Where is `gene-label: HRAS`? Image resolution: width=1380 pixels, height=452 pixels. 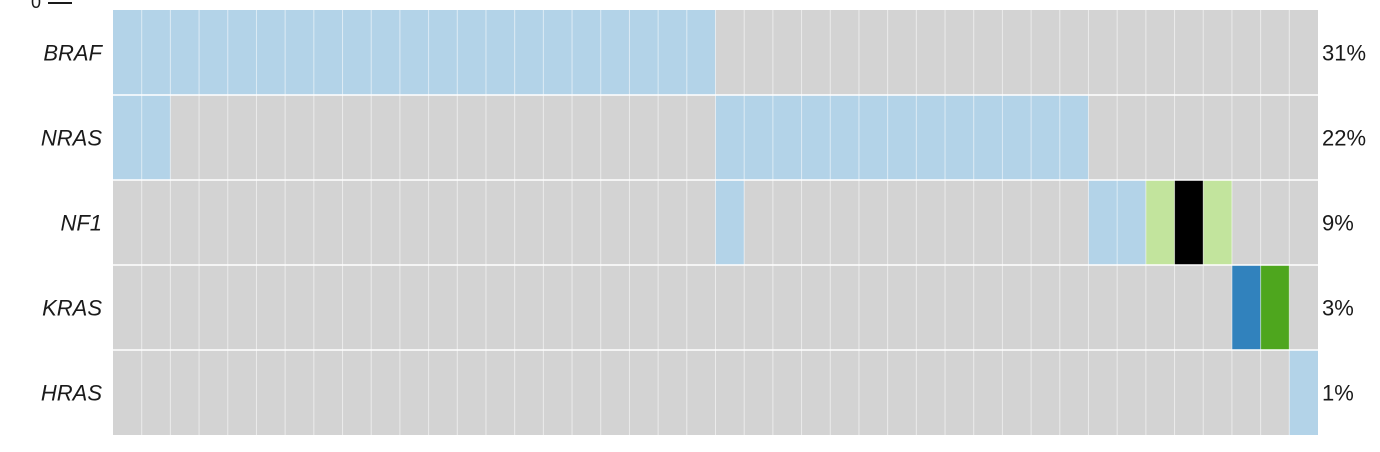
gene-label: HRAS is located at coordinates (71, 393).